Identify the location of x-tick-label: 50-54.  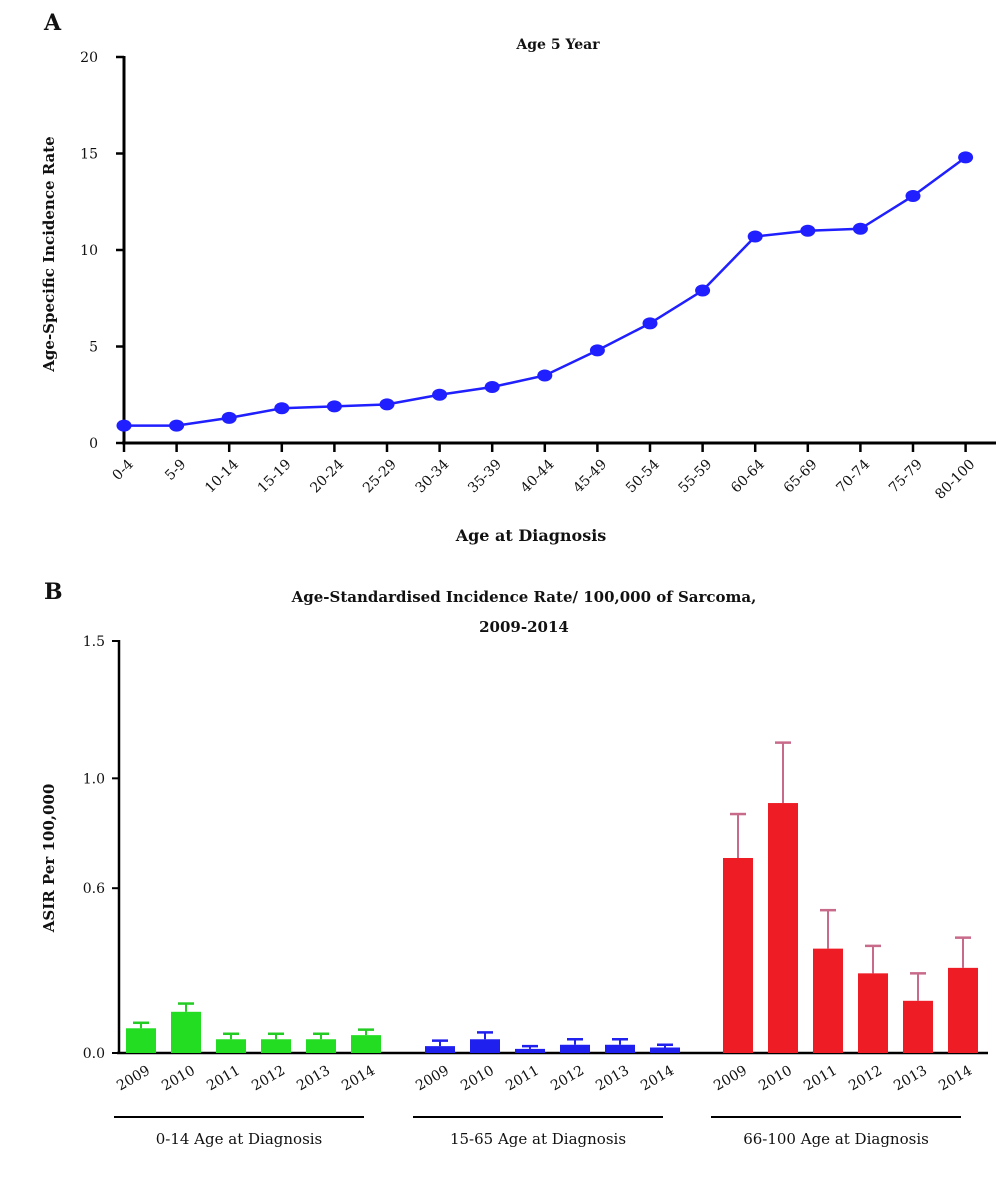
(643, 476).